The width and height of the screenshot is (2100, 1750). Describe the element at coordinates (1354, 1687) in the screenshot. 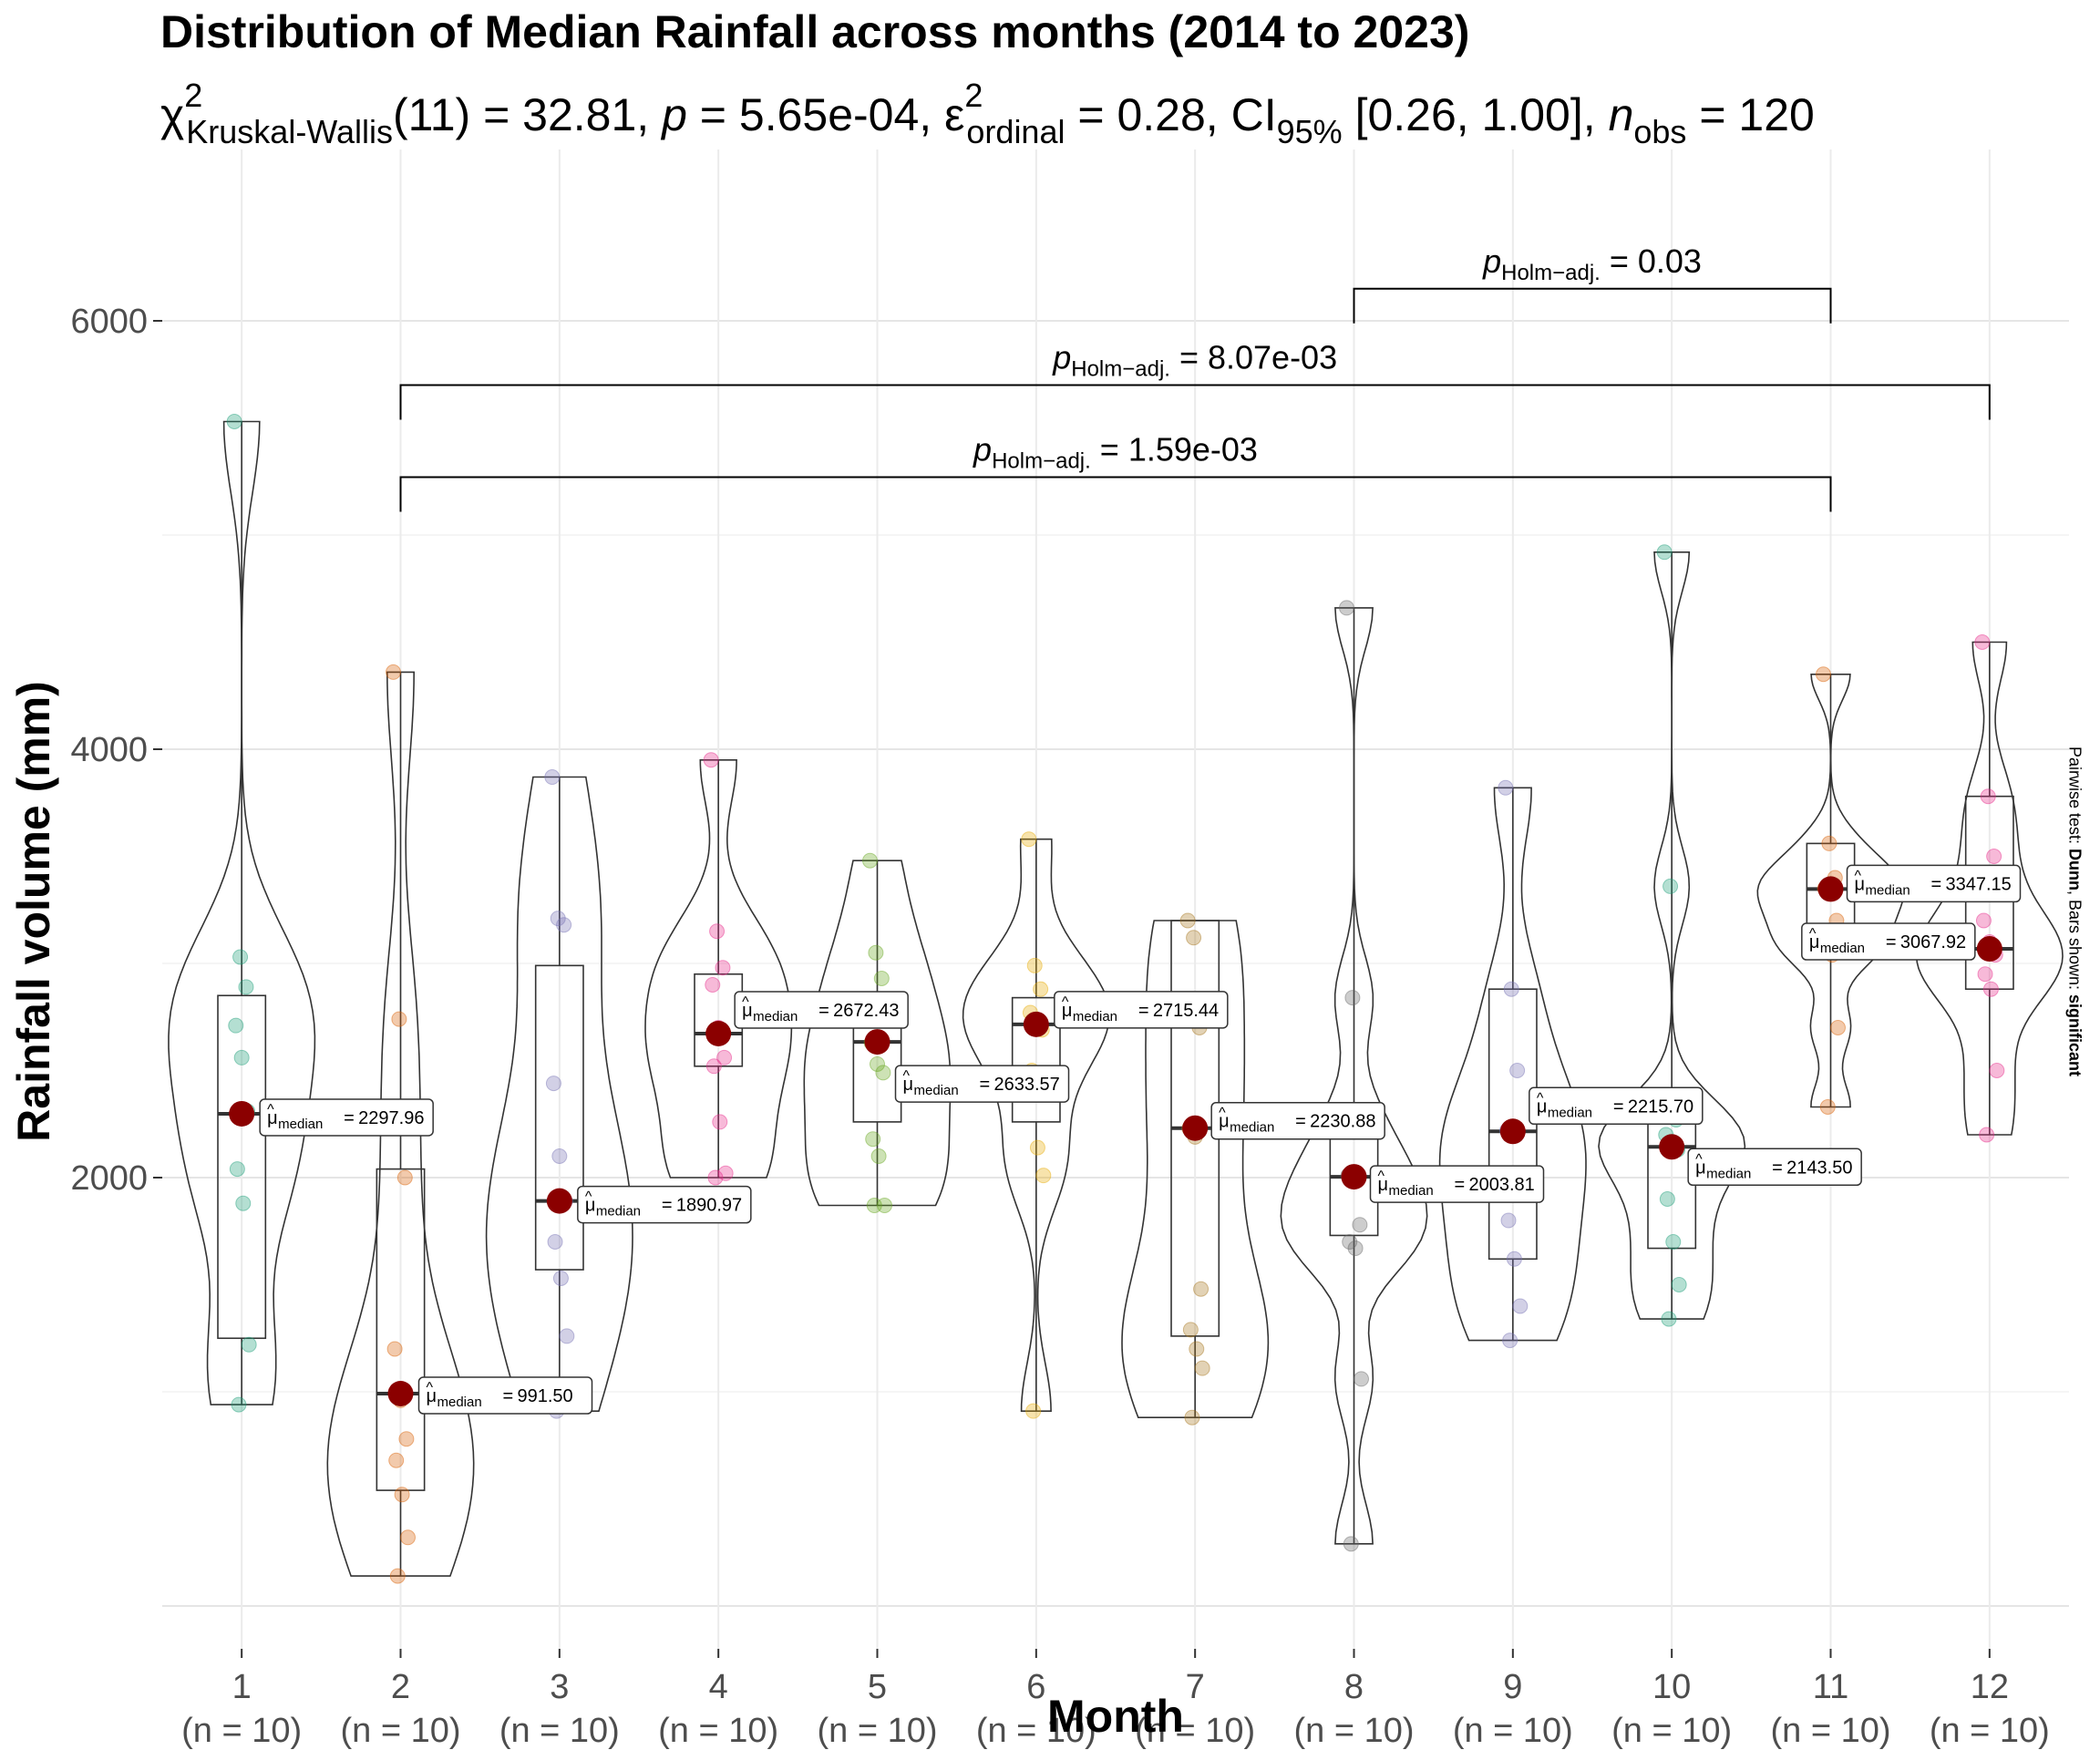

I see `x-tick-label: 8` at that location.